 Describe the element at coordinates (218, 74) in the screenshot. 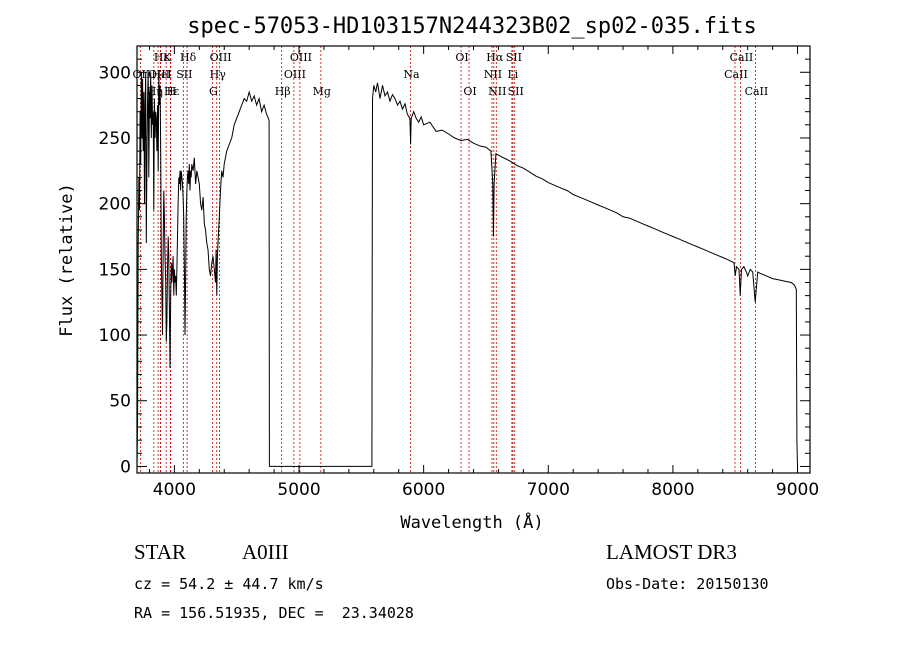

I see `spectral-line-label: Hγ` at that location.